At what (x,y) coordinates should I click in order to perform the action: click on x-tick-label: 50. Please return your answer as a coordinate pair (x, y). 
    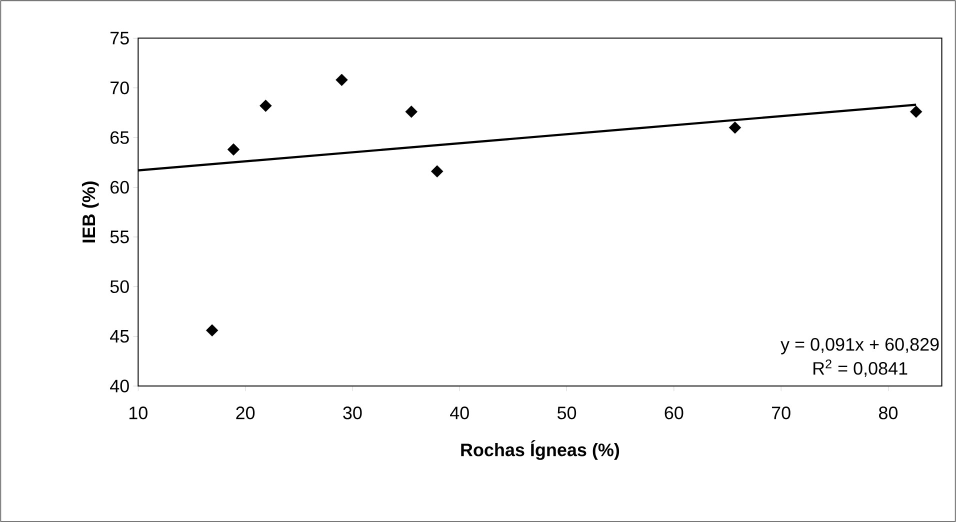
    Looking at the image, I should click on (566, 413).